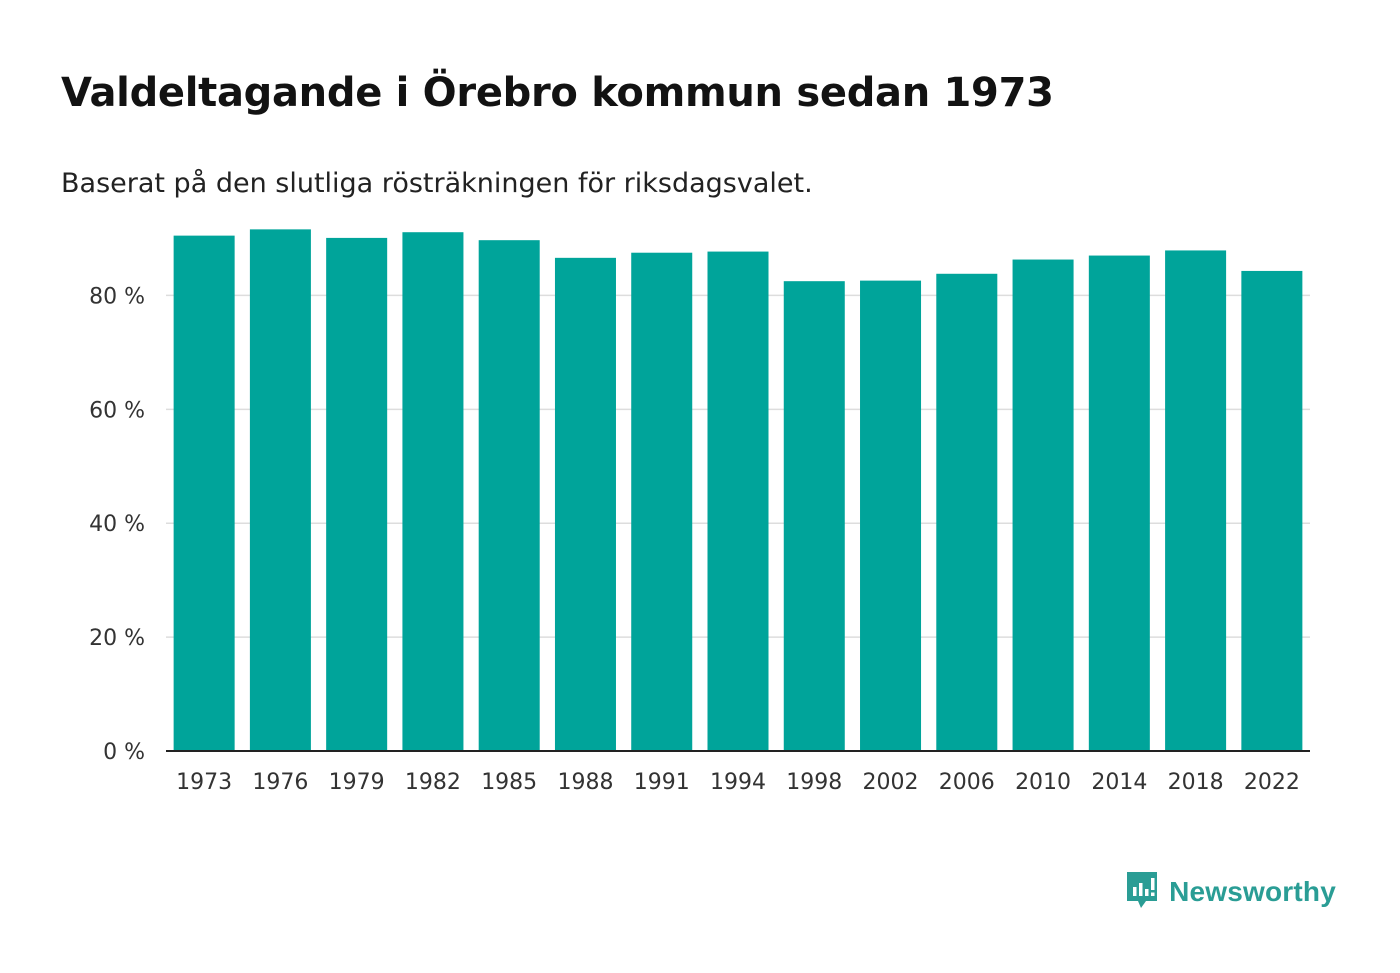 This screenshot has width=1400, height=973. Describe the element at coordinates (891, 782) in the screenshot. I see `x-tick-label: 2002` at that location.